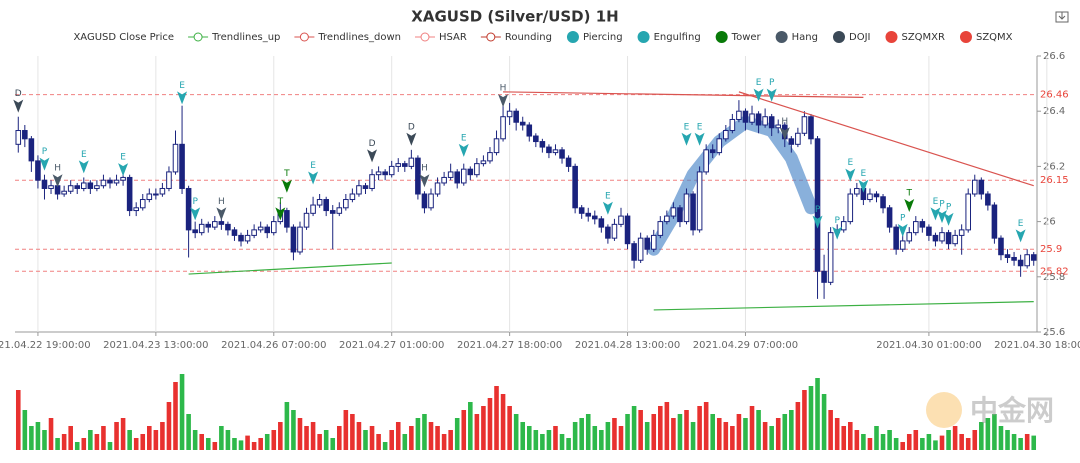  I want to click on legend-item: Trendlines_down, so click(347, 37).